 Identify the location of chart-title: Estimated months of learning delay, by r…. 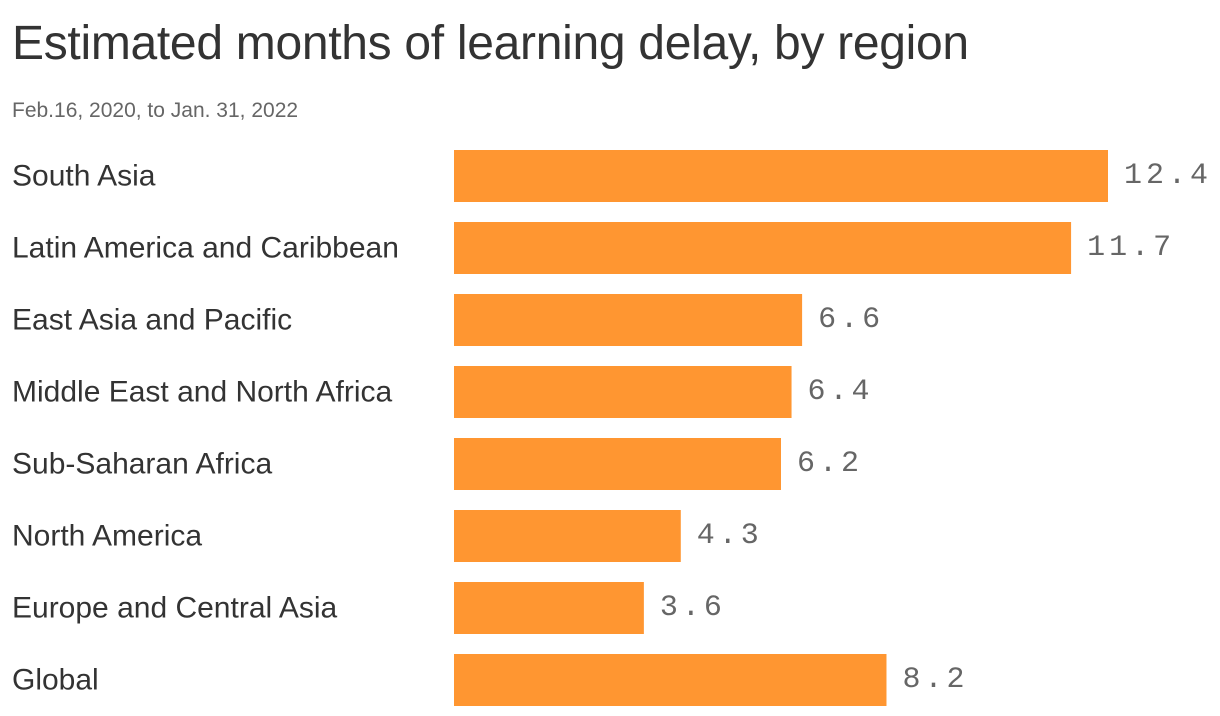
(490, 43).